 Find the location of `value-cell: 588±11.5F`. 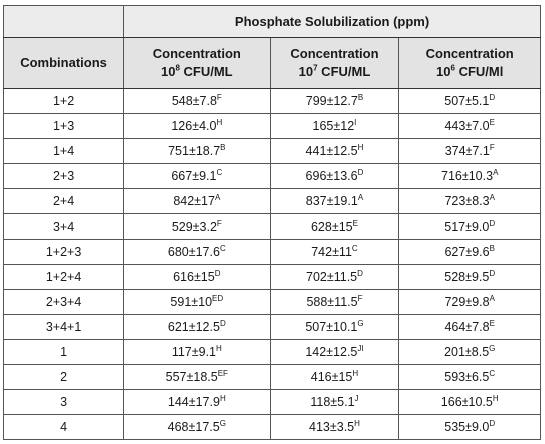

value-cell: 588±11.5F is located at coordinates (334, 301).